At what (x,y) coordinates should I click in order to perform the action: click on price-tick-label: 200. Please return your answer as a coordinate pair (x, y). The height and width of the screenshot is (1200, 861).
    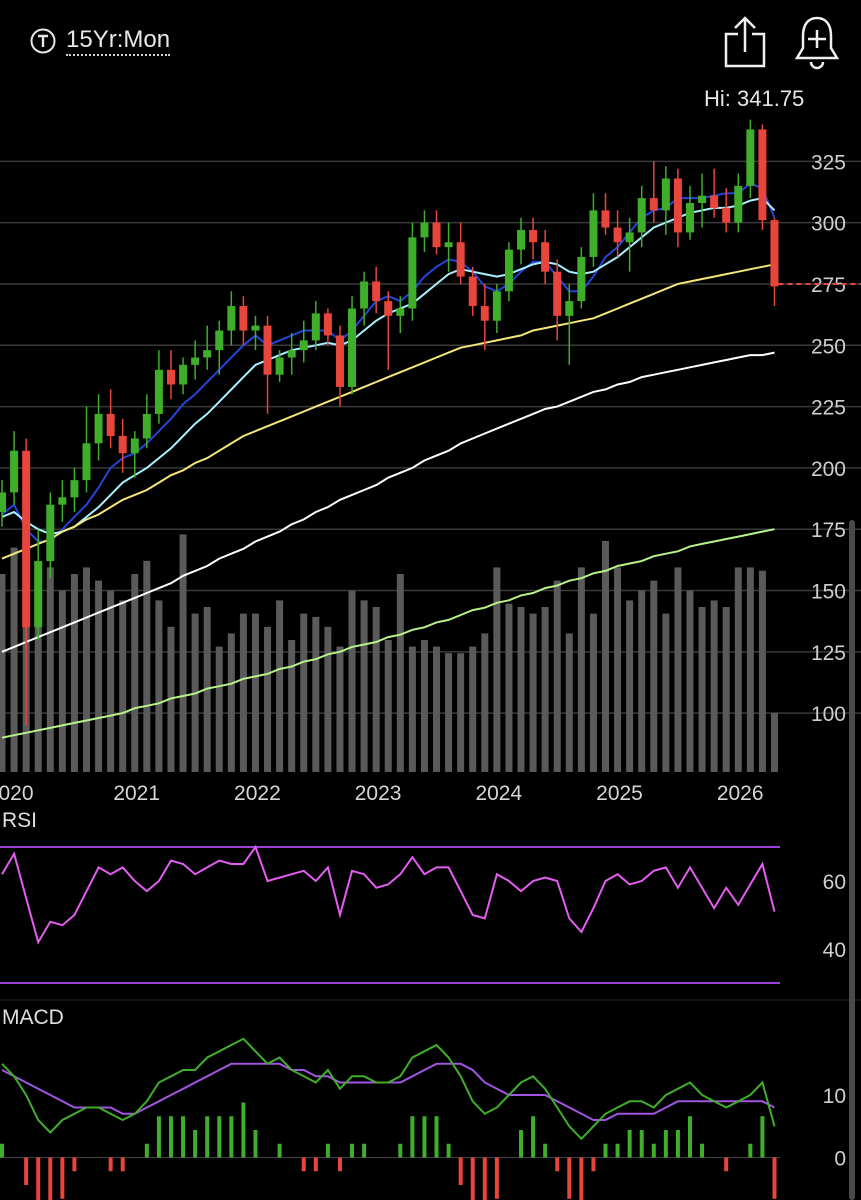
    Looking at the image, I should click on (828, 469).